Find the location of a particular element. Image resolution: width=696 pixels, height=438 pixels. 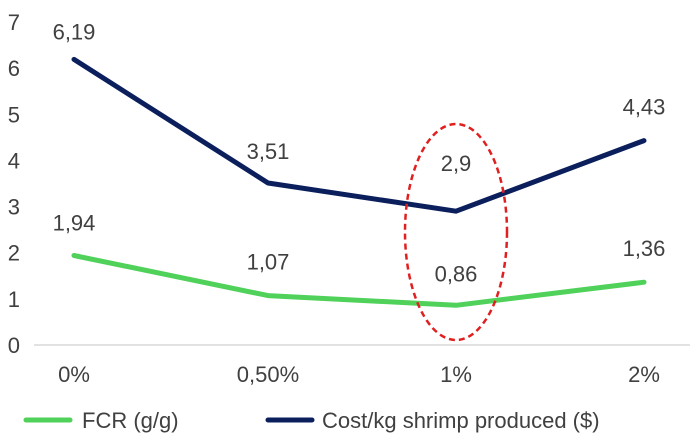

y-tick-label: 2 is located at coordinates (14, 253).